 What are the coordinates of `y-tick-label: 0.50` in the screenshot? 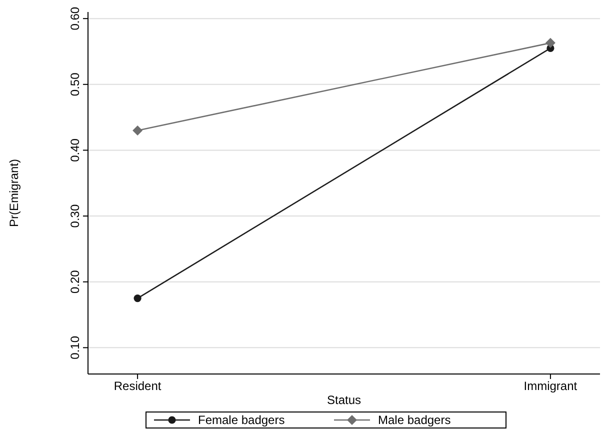 It's located at (75, 84).